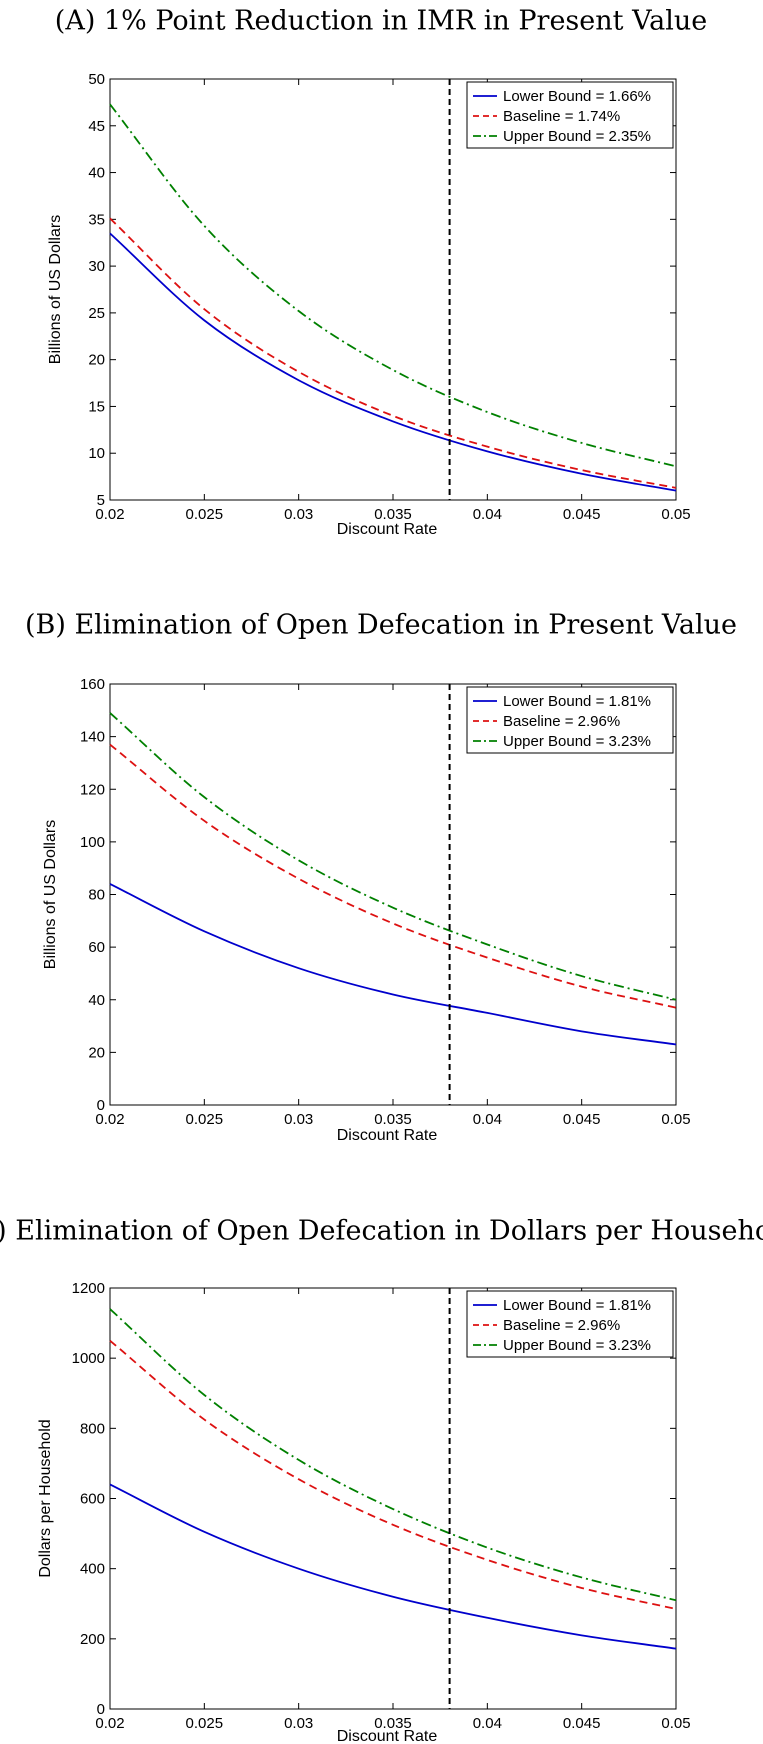 This screenshot has width=763, height=1744. I want to click on legend-label: Baseline = 1.74%, so click(561, 116).